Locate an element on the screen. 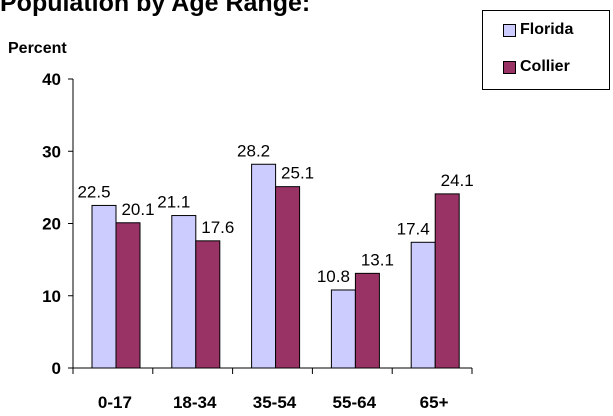 Image resolution: width=613 pixels, height=416 pixels. legend-item-collier: Collier is located at coordinates (536, 67).